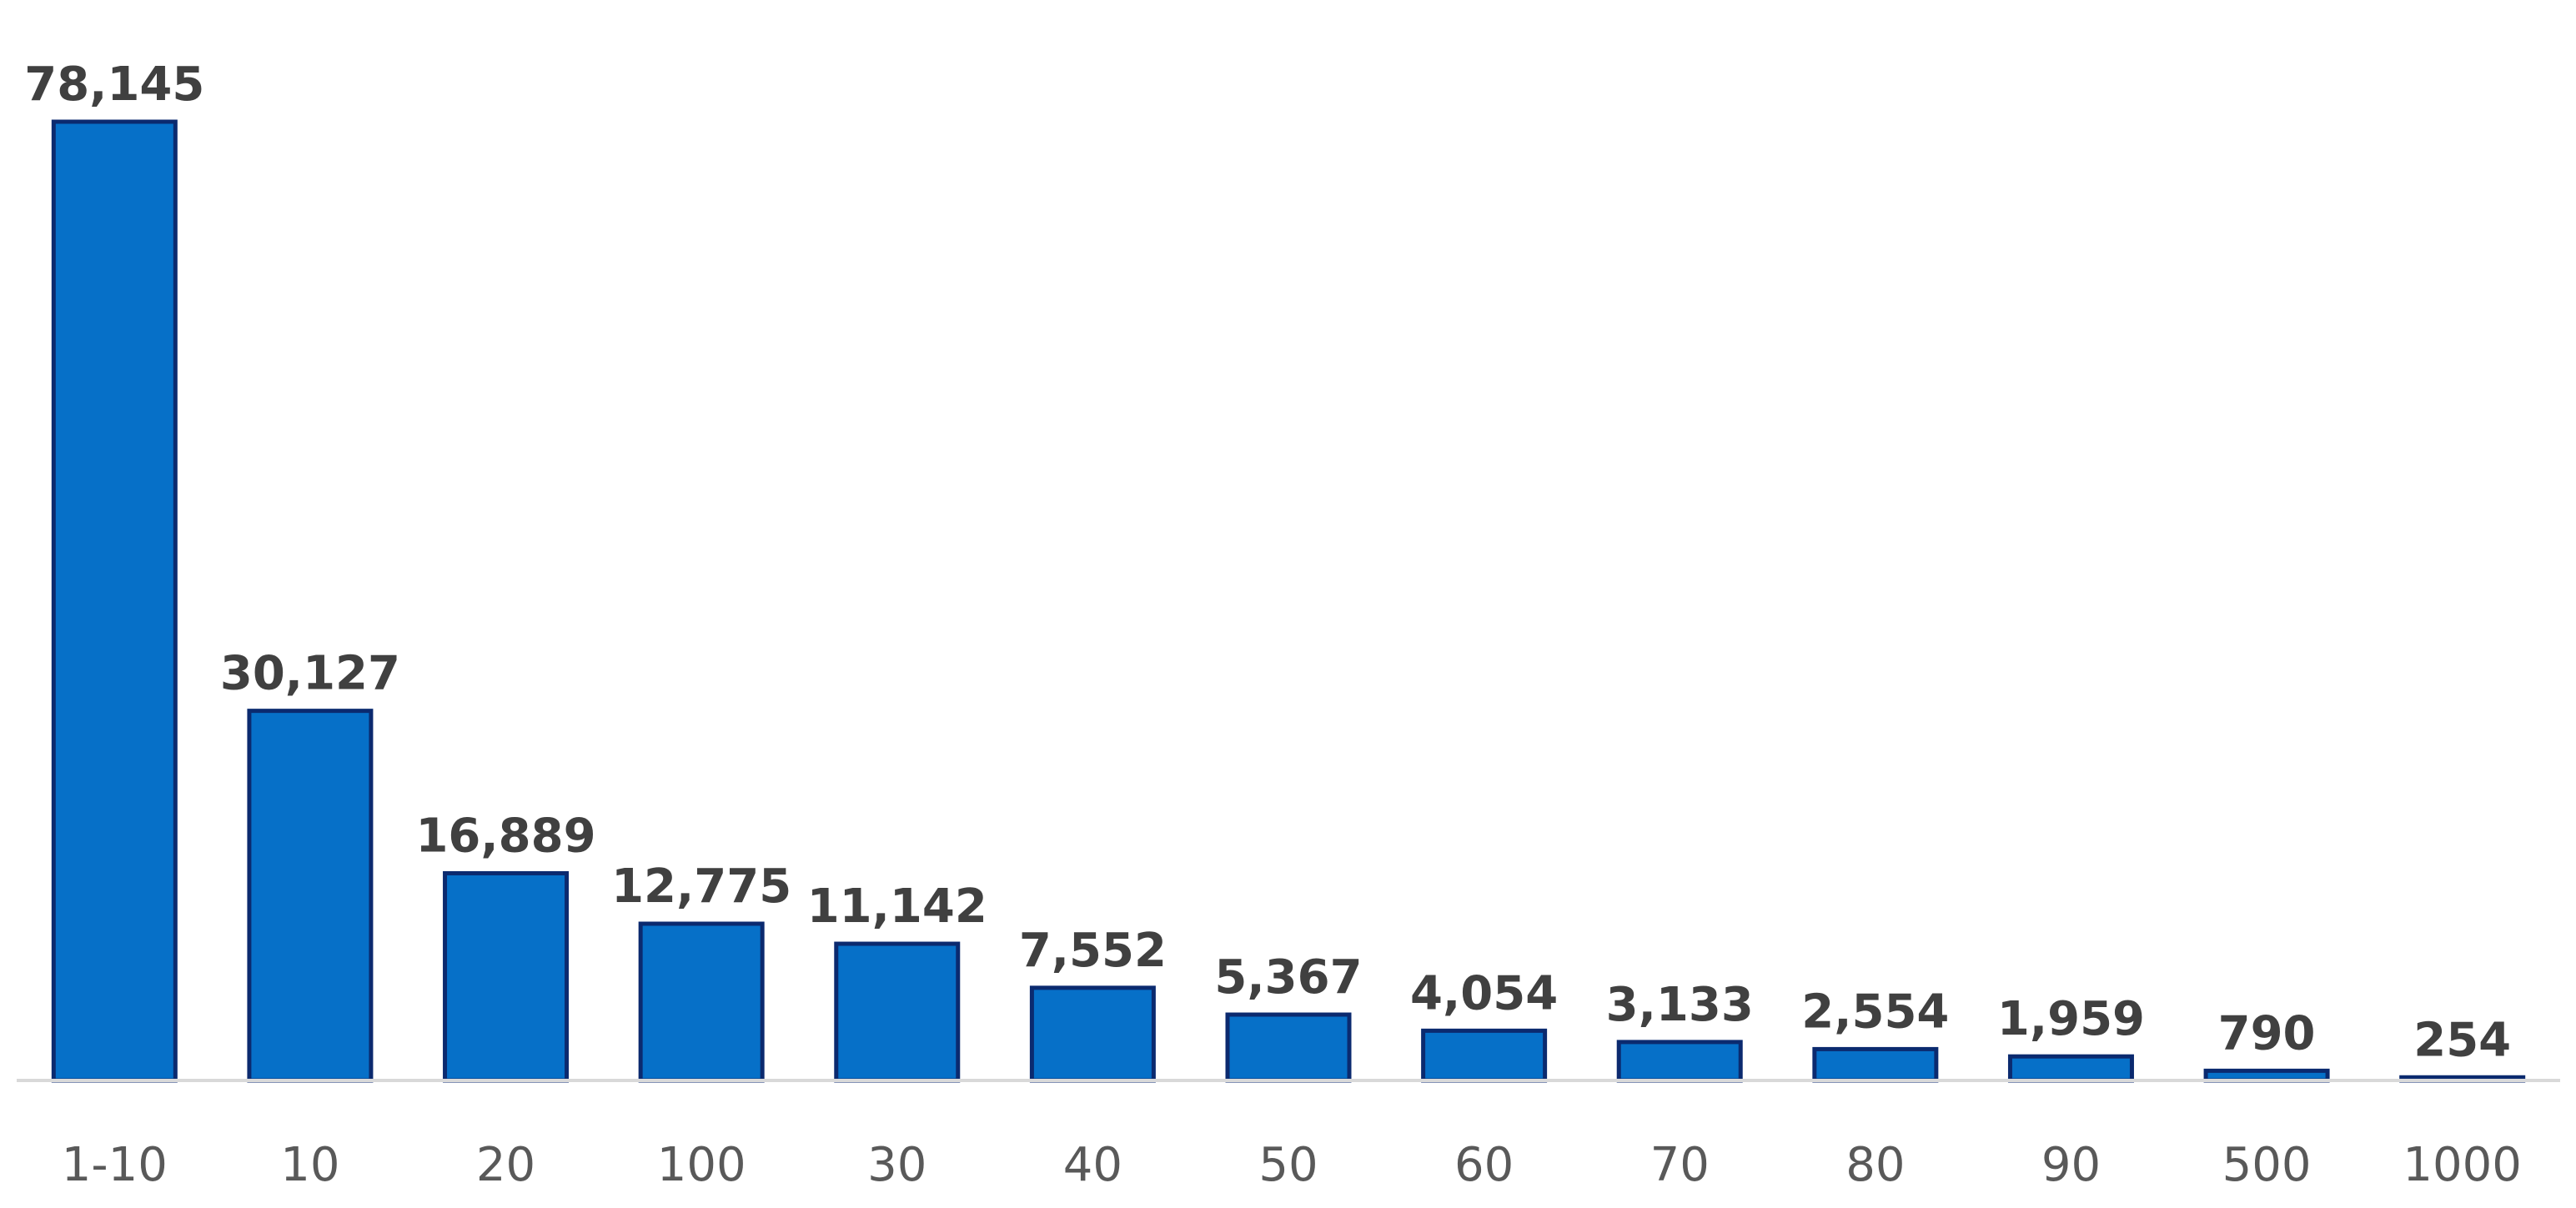 This screenshot has width=2576, height=1208. What do you see at coordinates (1092, 1165) in the screenshot?
I see `x-tick-label-40: 40` at bounding box center [1092, 1165].